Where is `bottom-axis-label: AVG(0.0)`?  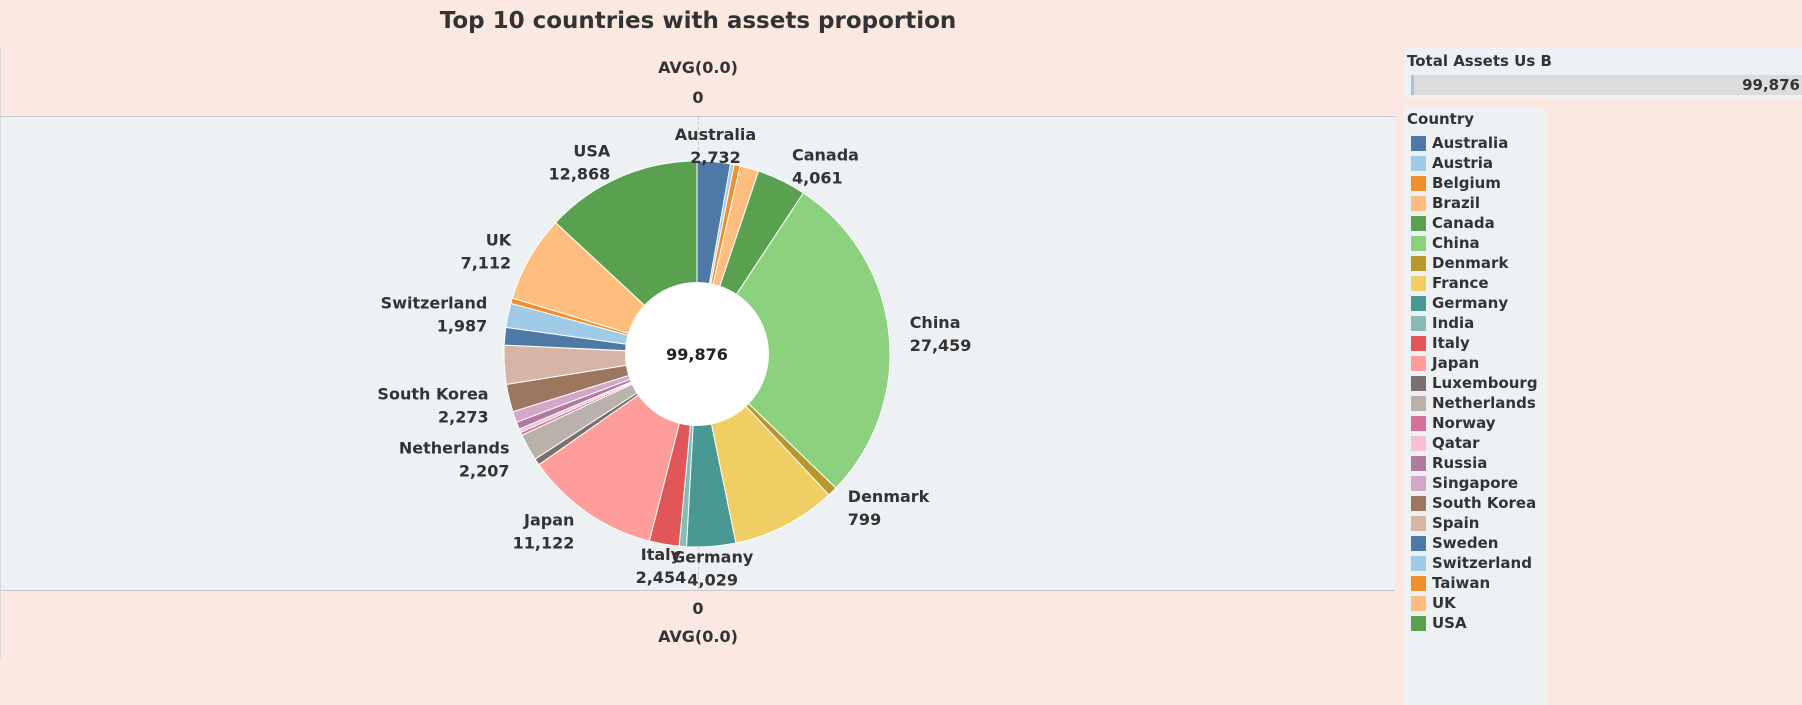
bottom-axis-label: AVG(0.0) is located at coordinates (698, 636).